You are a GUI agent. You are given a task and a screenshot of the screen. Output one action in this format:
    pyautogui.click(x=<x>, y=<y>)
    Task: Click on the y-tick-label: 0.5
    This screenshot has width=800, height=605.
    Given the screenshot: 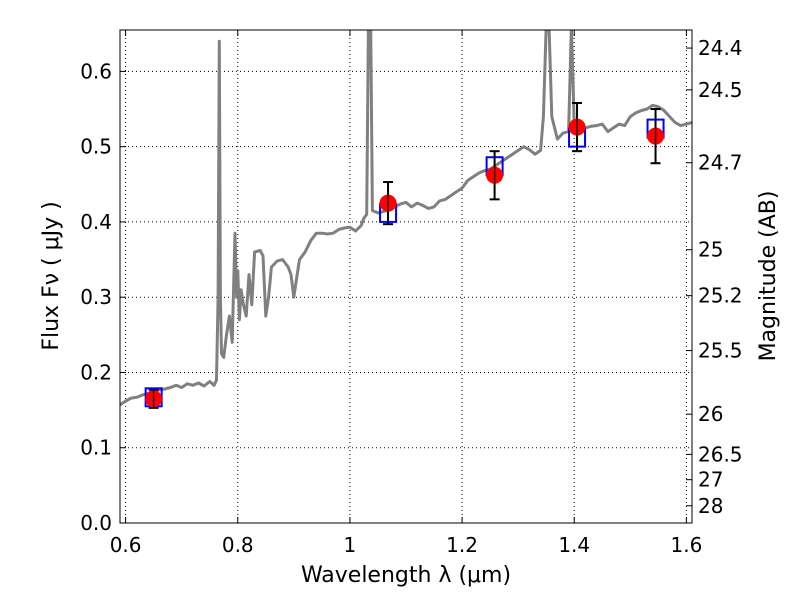 What is the action you would take?
    pyautogui.click(x=96, y=147)
    